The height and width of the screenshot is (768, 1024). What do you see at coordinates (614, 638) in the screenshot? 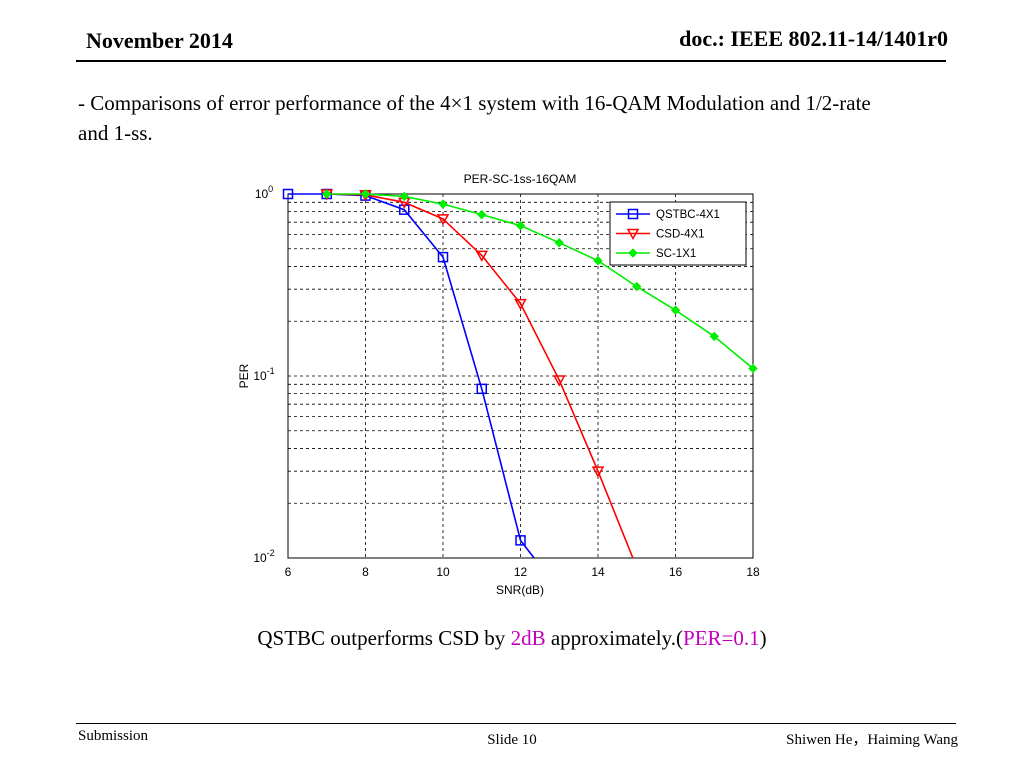
I see `caption-part2: approximately.(` at bounding box center [614, 638].